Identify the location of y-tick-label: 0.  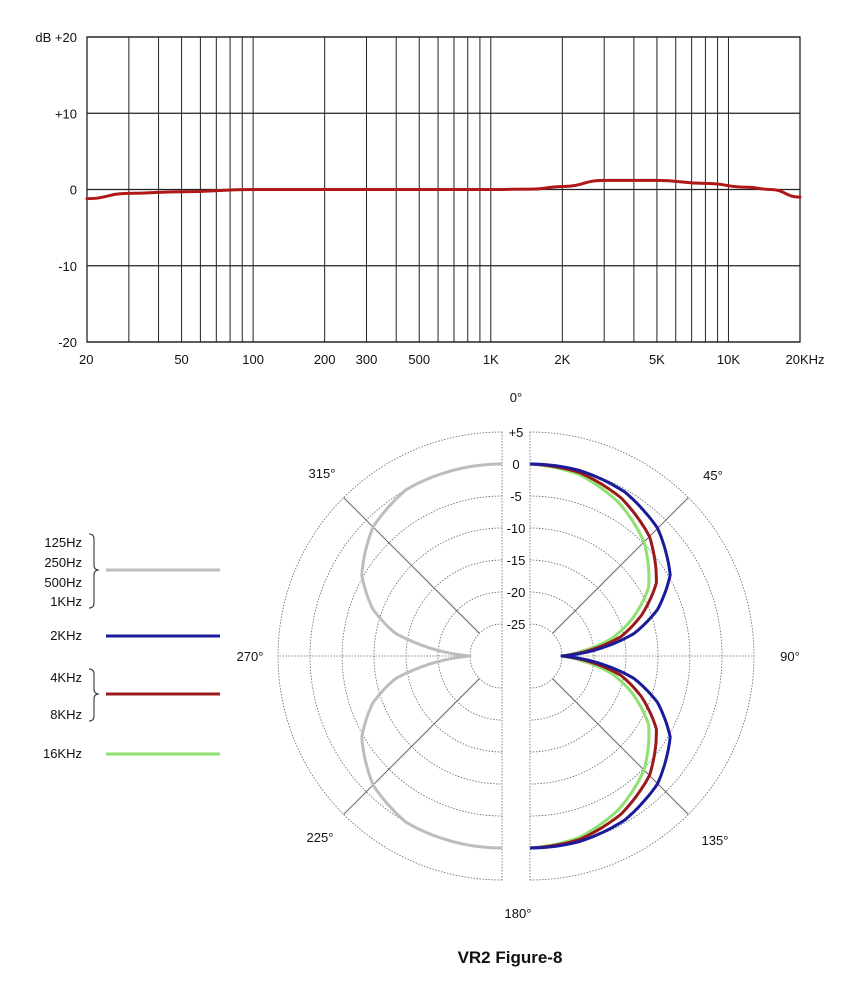
(73, 190).